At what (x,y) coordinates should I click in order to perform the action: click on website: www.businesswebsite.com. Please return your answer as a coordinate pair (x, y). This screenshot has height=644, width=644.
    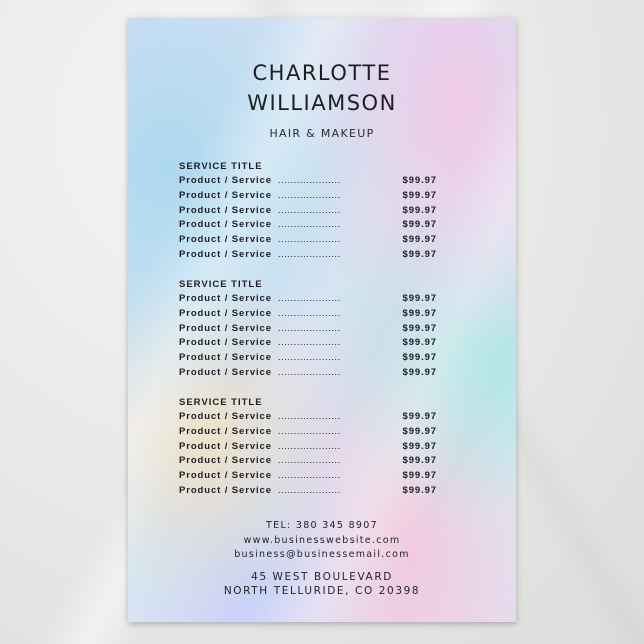
    Looking at the image, I should click on (322, 540).